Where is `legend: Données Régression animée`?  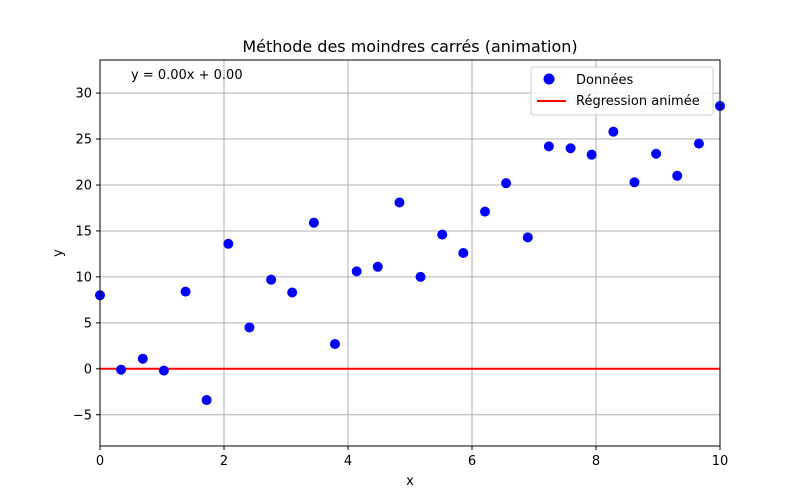
legend: Données Régression animée is located at coordinates (622, 91).